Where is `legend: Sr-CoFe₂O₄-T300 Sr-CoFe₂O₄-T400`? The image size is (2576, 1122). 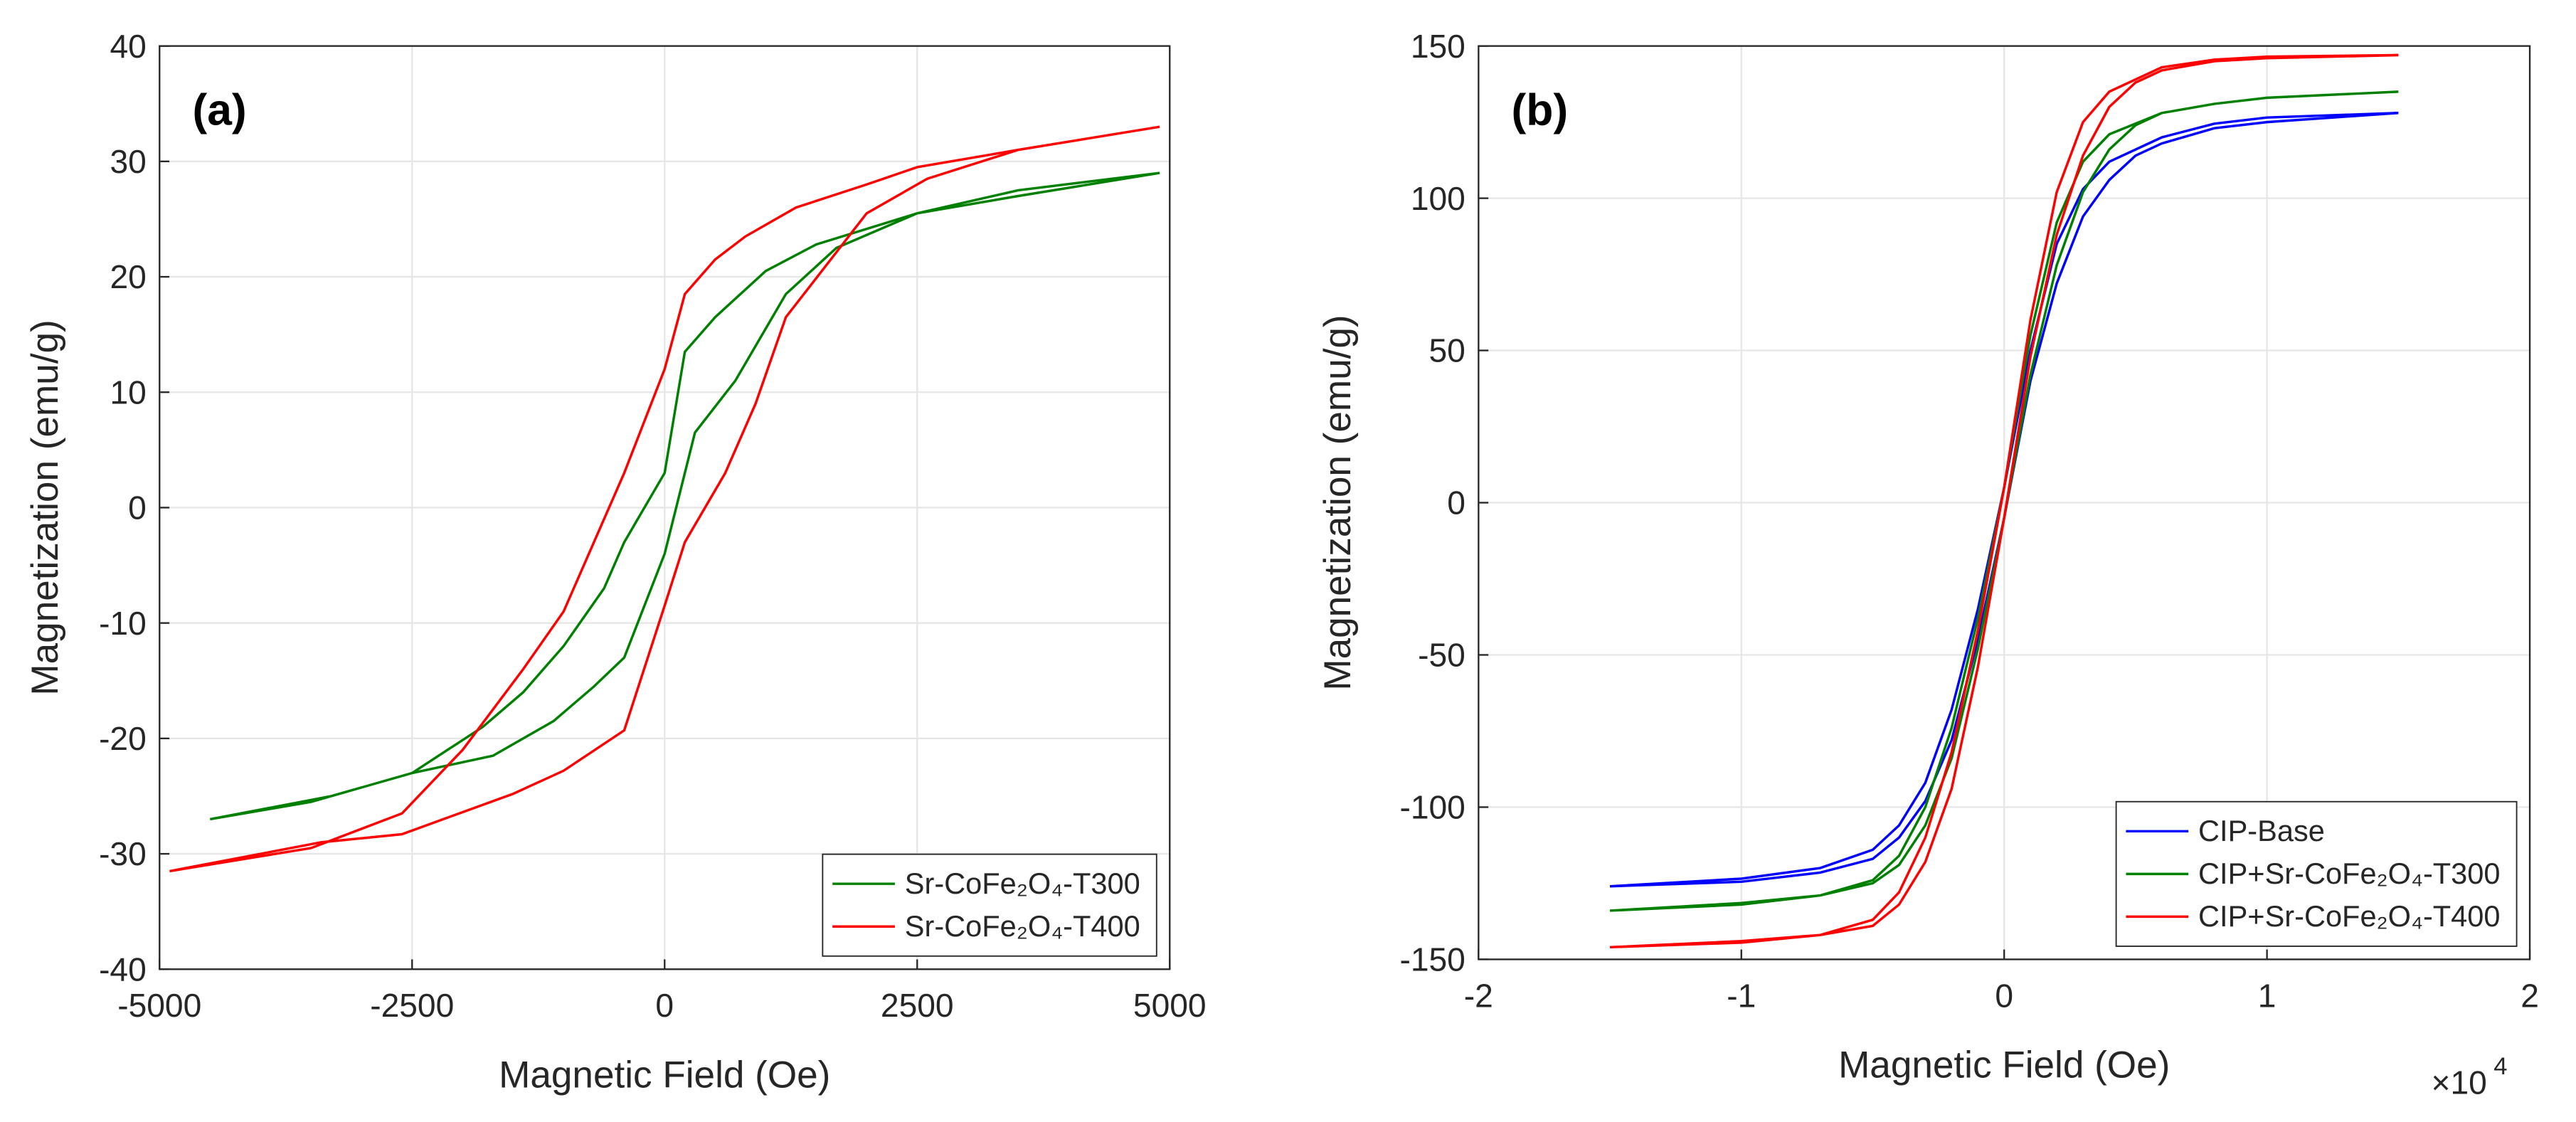
legend: Sr-CoFe₂O₄-T300 Sr-CoFe₂O₄-T400 is located at coordinates (989, 905).